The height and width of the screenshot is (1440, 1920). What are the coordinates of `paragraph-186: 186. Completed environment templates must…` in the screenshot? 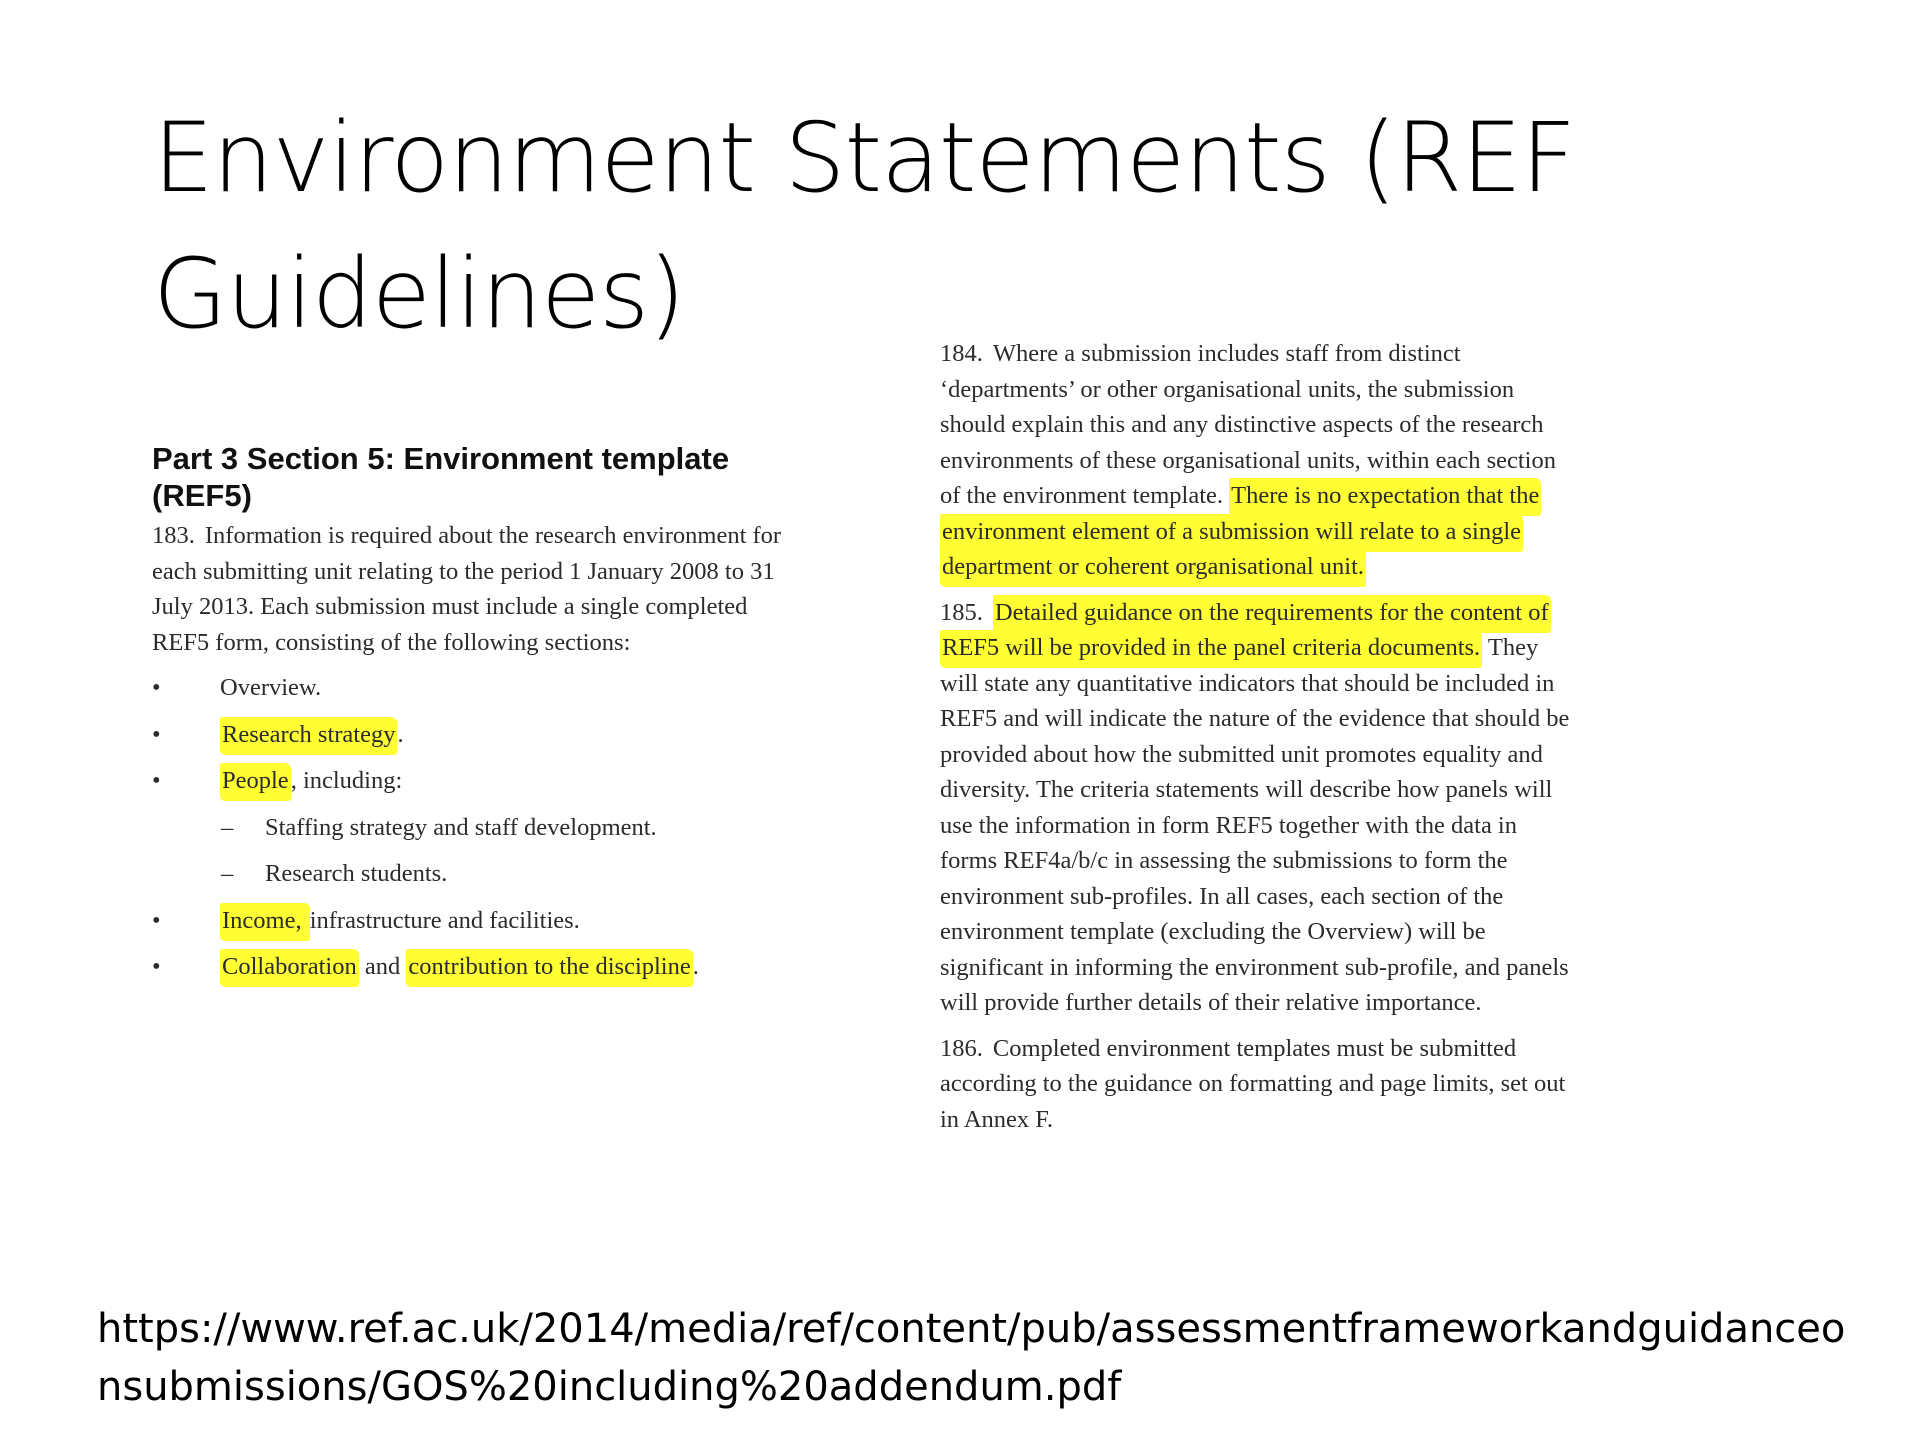 It's located at (1260, 1084).